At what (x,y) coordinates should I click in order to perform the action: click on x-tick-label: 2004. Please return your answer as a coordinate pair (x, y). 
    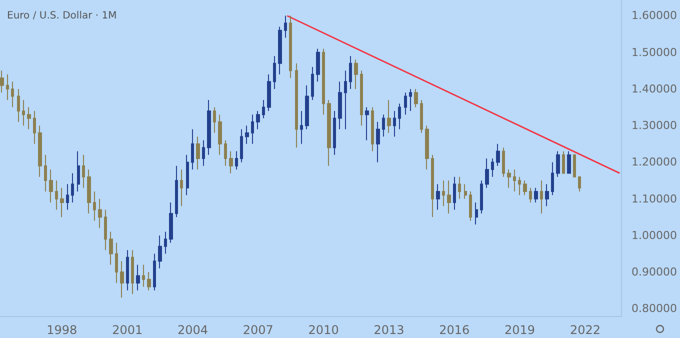
    Looking at the image, I should click on (192, 330).